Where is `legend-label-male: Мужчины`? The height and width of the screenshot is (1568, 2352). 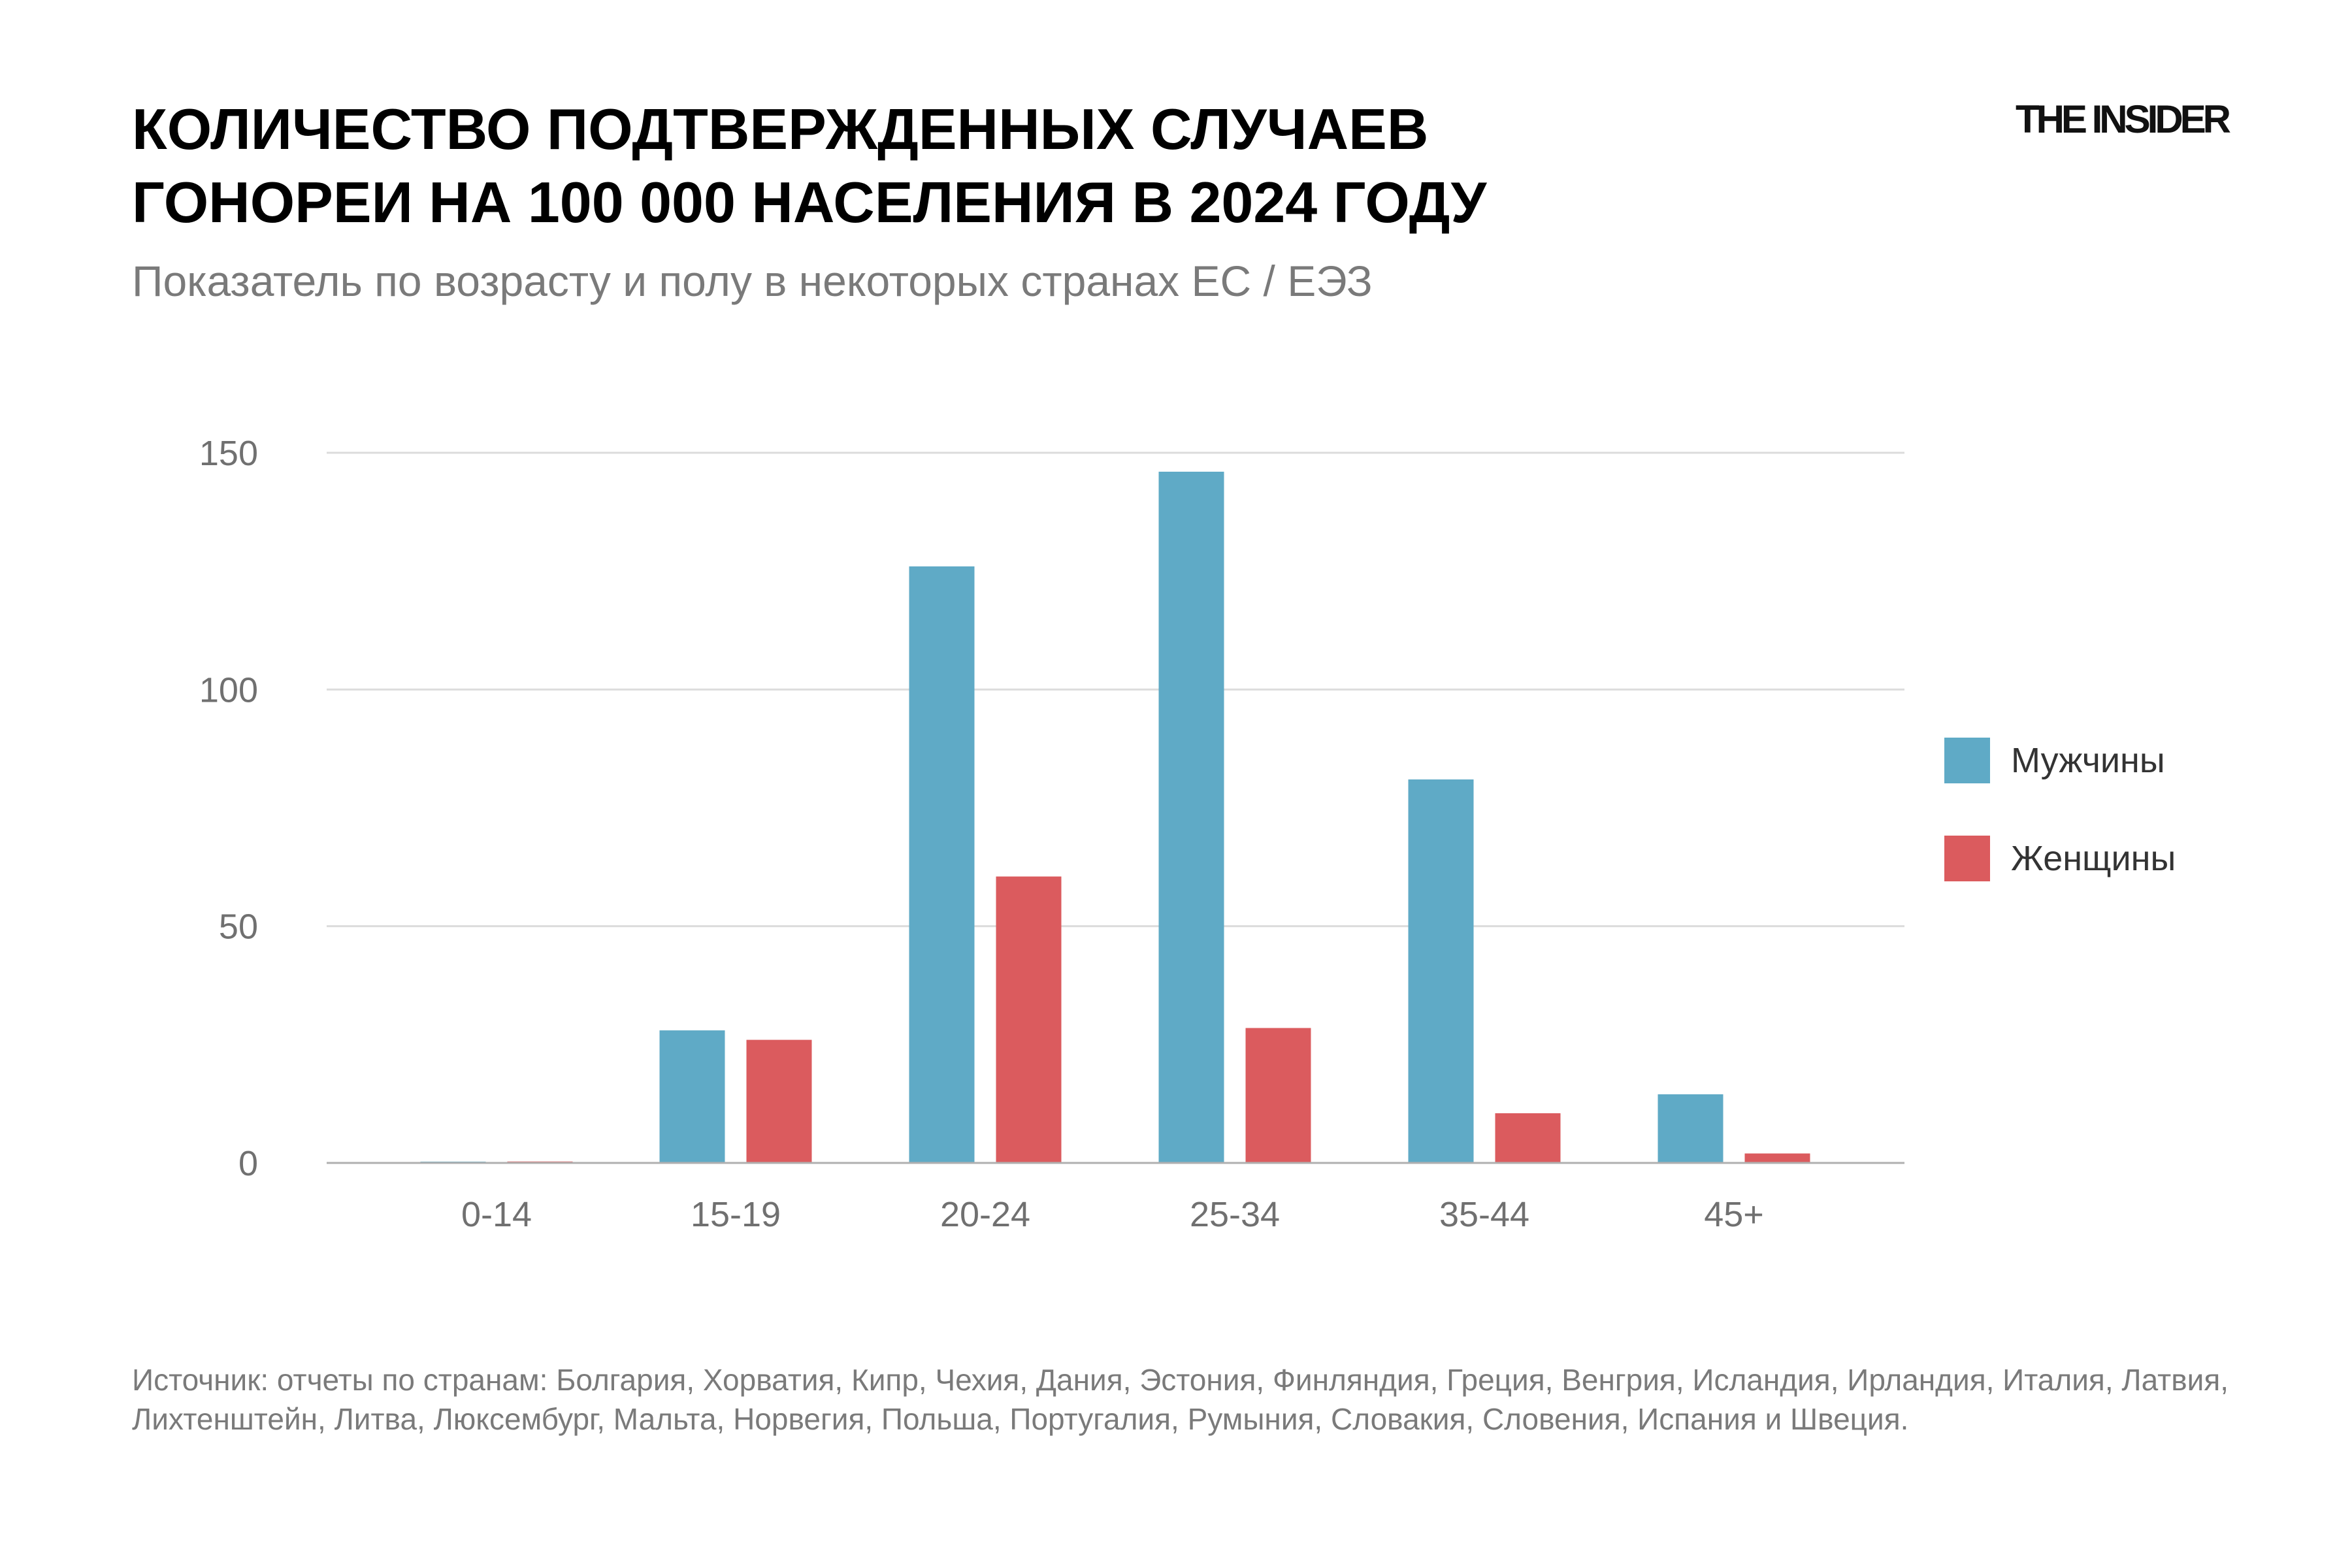
legend-label-male: Мужчины is located at coordinates (2088, 760).